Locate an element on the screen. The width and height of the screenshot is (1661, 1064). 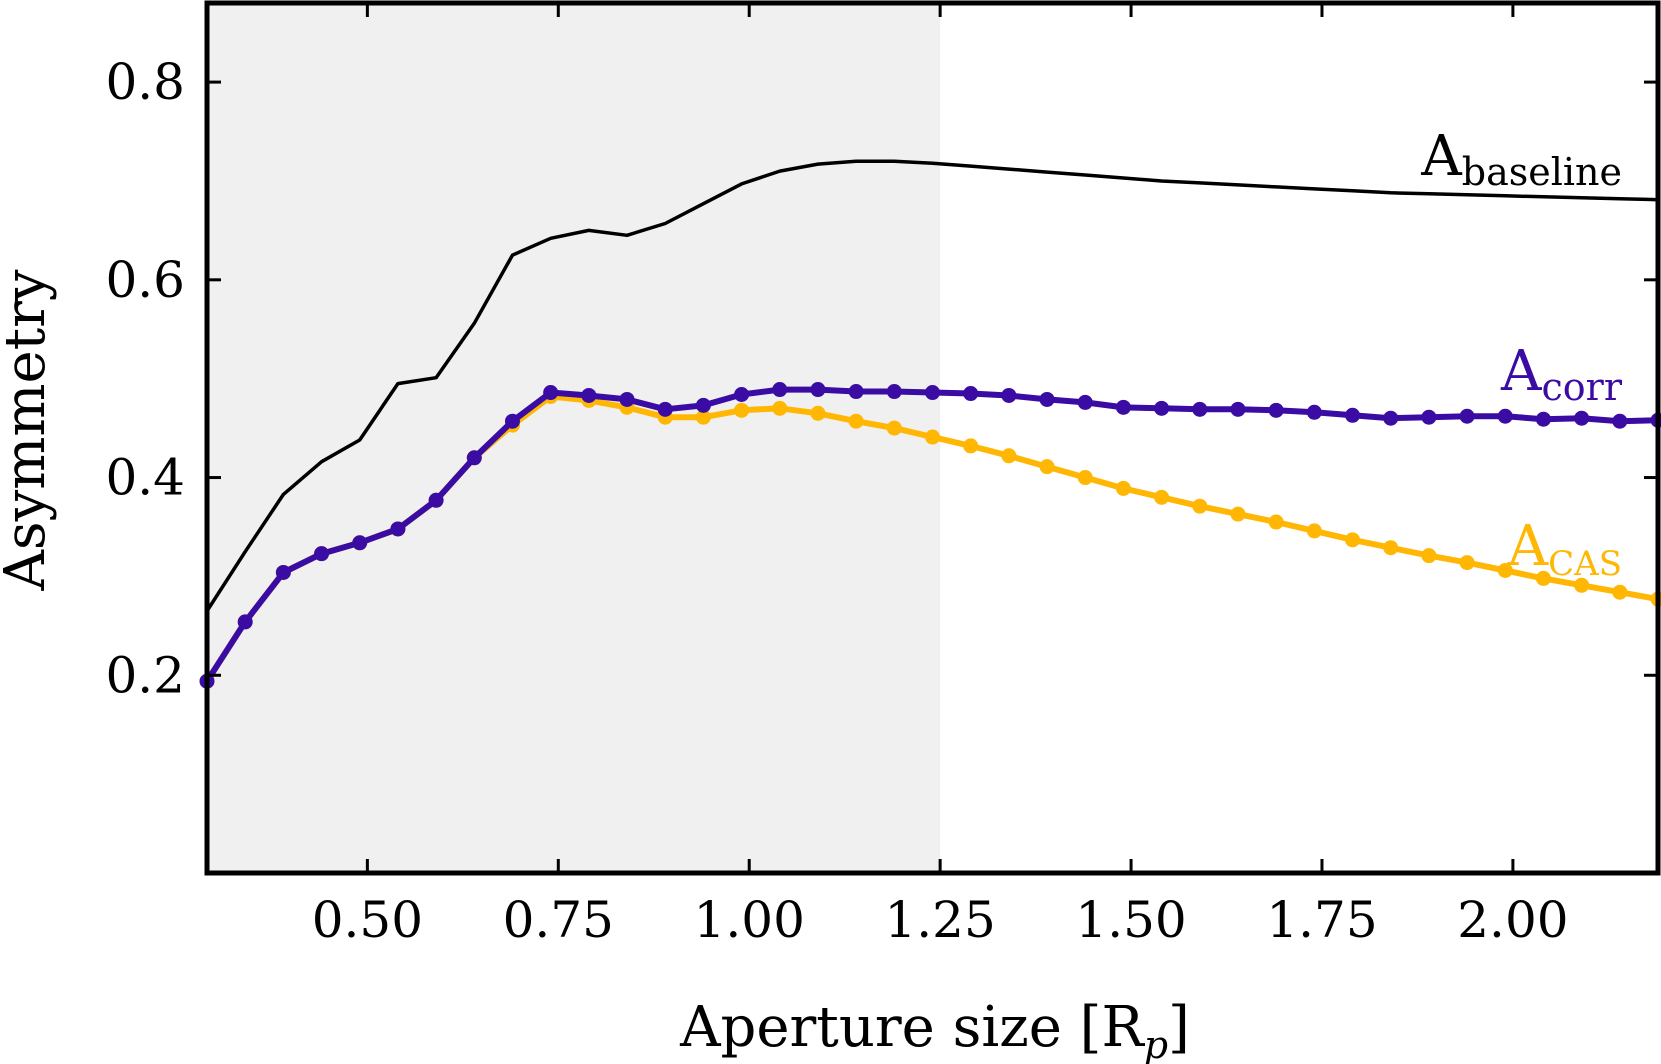
series-label-baseline: Abaseline is located at coordinates (1521, 159).